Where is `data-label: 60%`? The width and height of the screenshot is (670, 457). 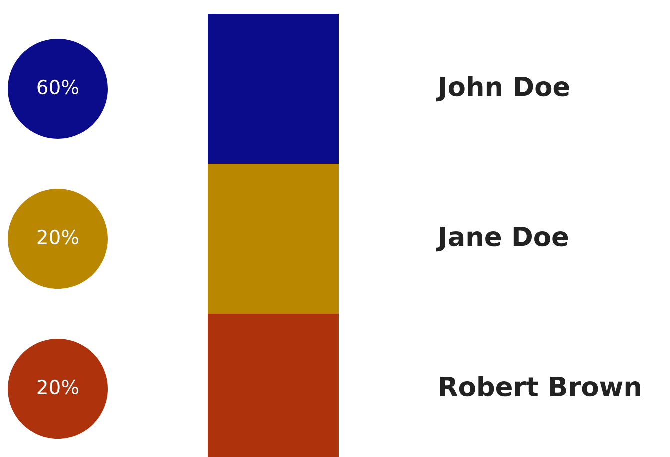
data-label: 60% is located at coordinates (58, 87).